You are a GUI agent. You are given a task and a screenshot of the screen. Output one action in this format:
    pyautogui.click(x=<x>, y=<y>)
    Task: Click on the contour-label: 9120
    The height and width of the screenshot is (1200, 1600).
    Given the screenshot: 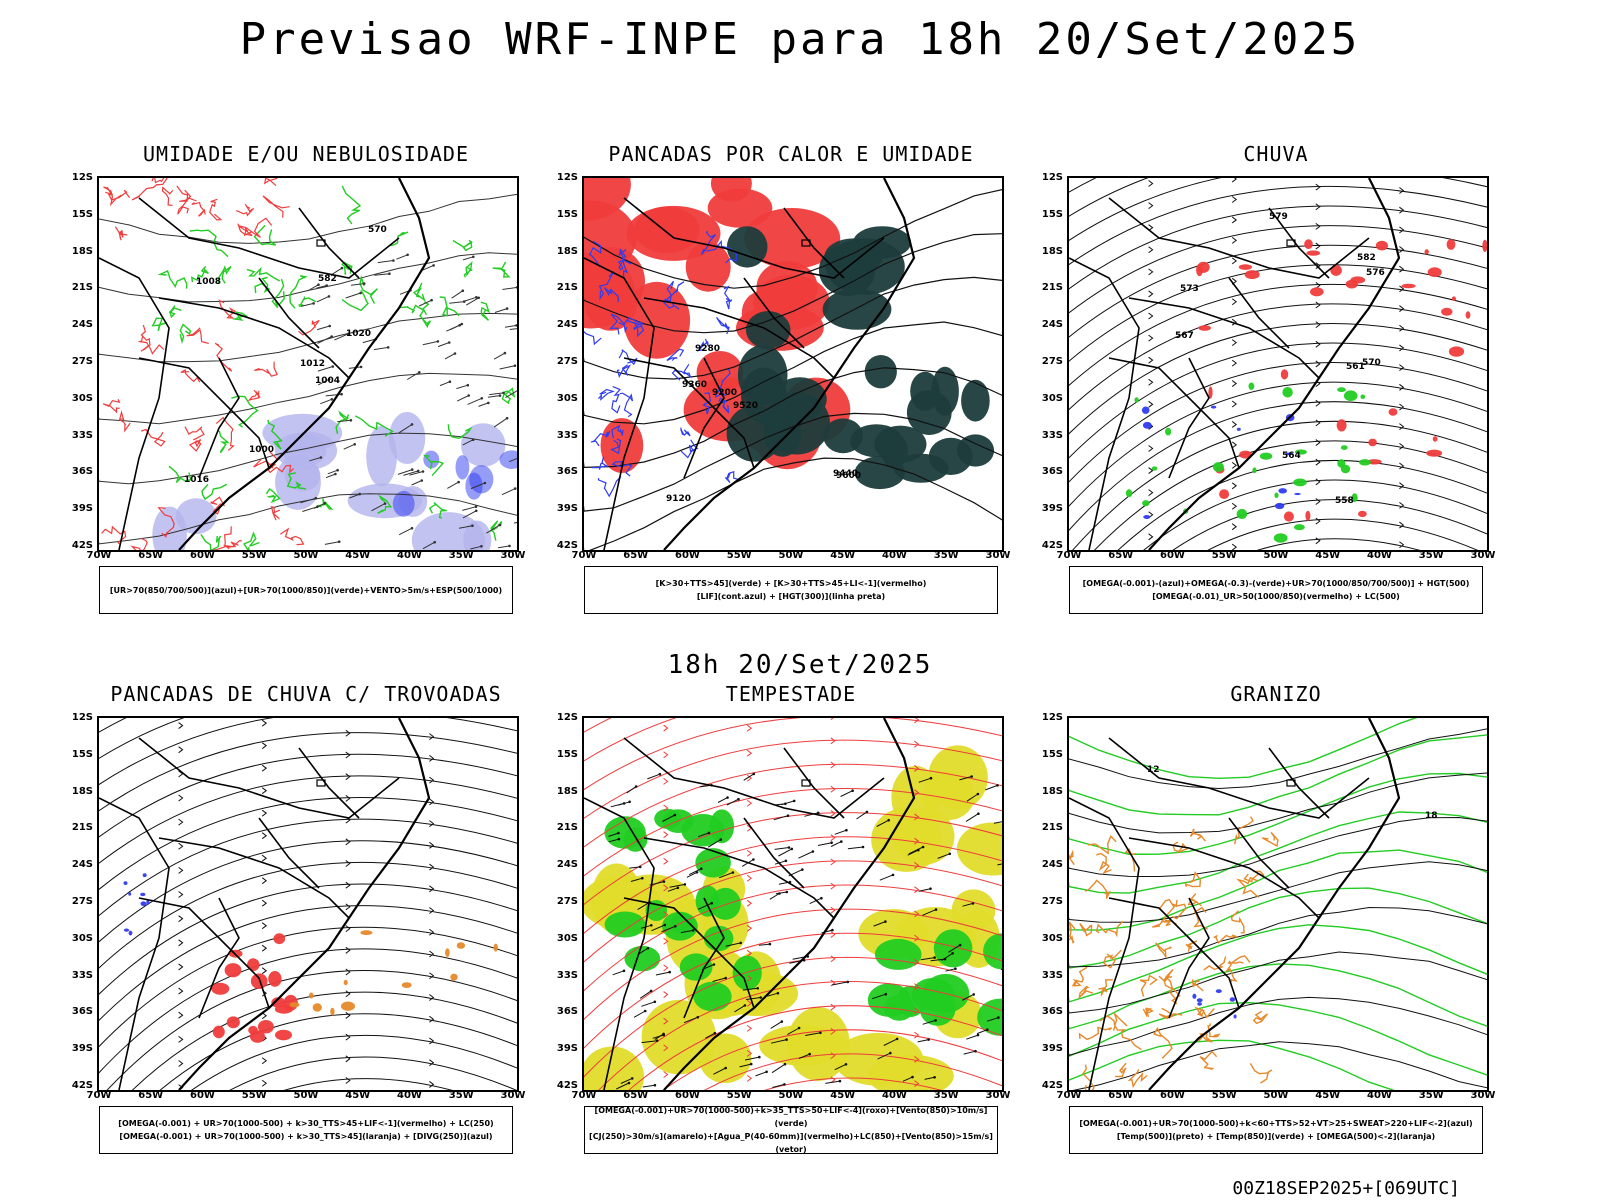 What is the action you would take?
    pyautogui.click(x=678, y=499)
    